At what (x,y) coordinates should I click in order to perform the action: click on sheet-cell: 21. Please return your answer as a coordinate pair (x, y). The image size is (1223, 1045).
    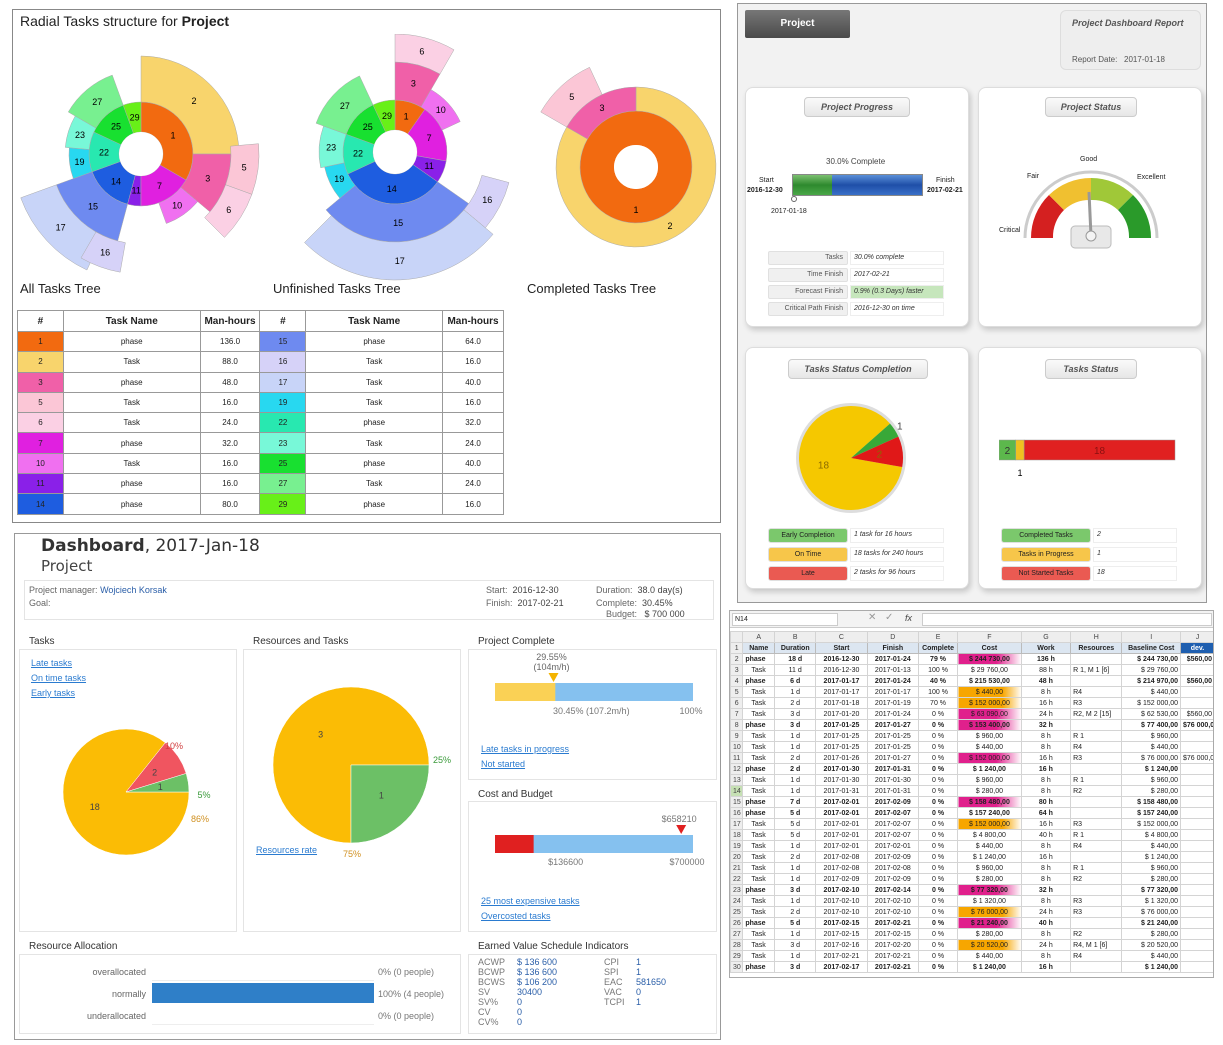
    Looking at the image, I should click on (737, 868).